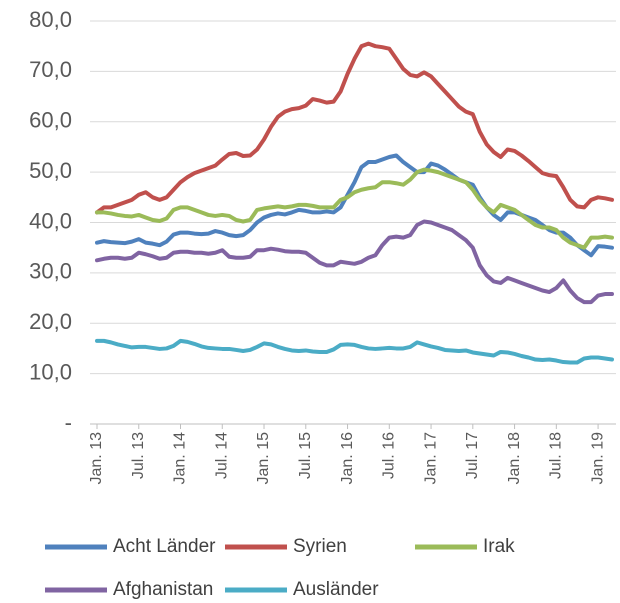 This screenshot has width=620, height=603. What do you see at coordinates (556, 455) in the screenshot?
I see `x-tick-label: Jul. 18` at bounding box center [556, 455].